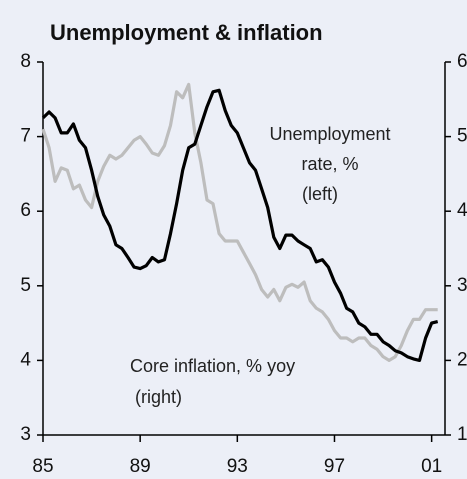 This screenshot has height=479, width=467. Describe the element at coordinates (25, 285) in the screenshot. I see `y-tick-label: 5` at that location.